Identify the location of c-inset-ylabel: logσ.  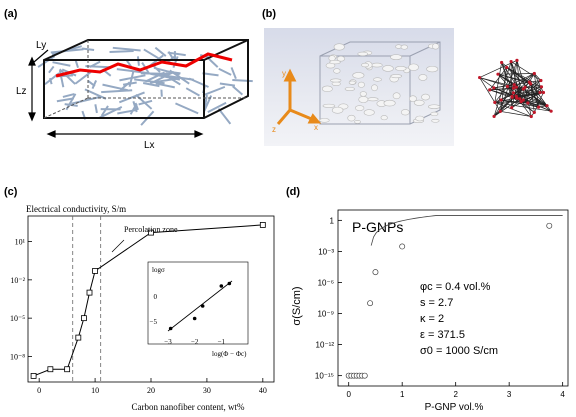
(158, 270).